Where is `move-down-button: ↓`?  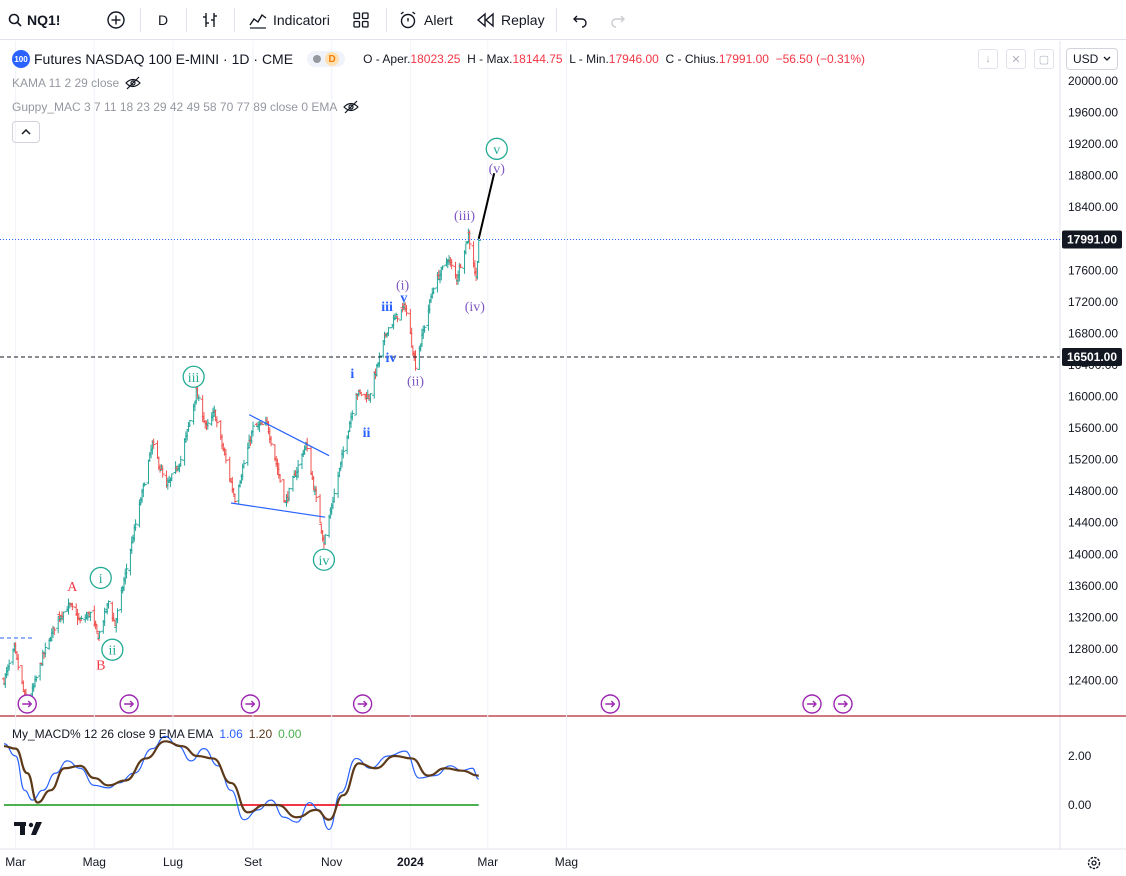 move-down-button: ↓ is located at coordinates (988, 59).